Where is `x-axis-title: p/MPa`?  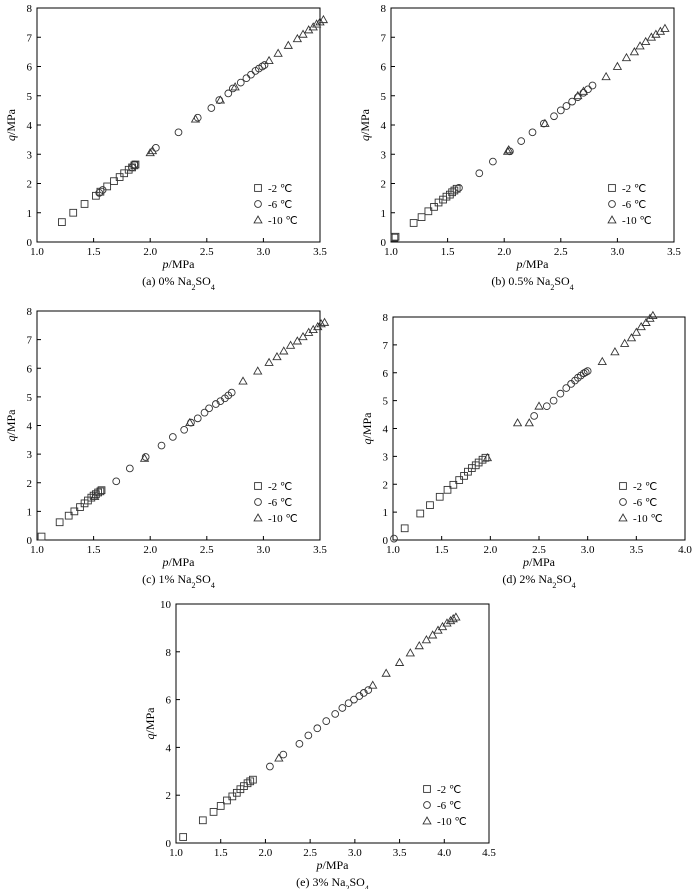 x-axis-title: p/MPa is located at coordinates (178, 562).